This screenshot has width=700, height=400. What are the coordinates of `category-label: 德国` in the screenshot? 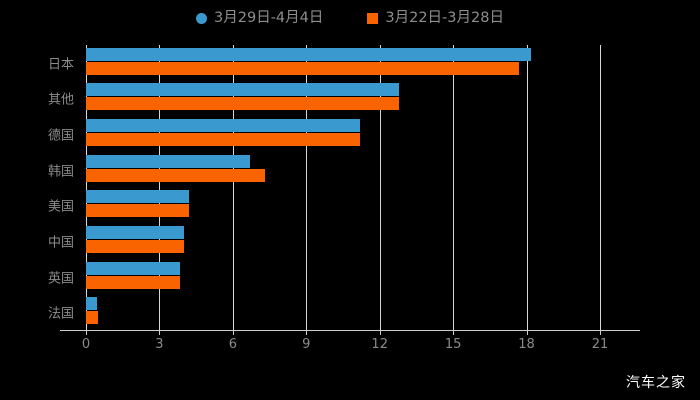 It's located at (60, 136).